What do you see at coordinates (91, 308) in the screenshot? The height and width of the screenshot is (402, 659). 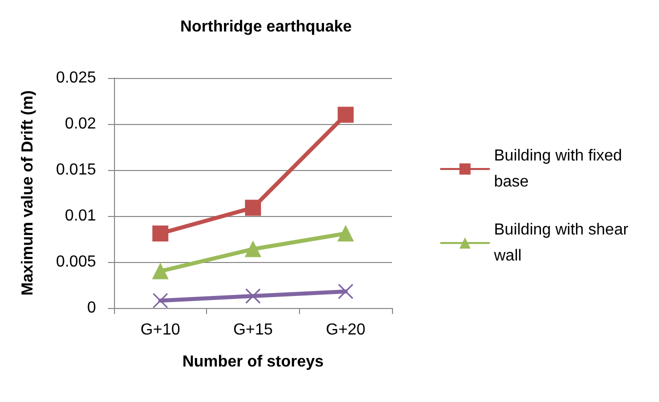 I see `y-tick-label: 0` at bounding box center [91, 308].